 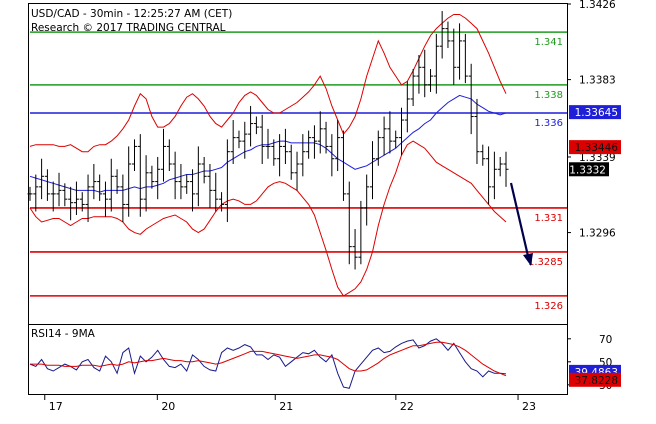 I want to click on x-tick-label: 17, so click(x=56, y=406).